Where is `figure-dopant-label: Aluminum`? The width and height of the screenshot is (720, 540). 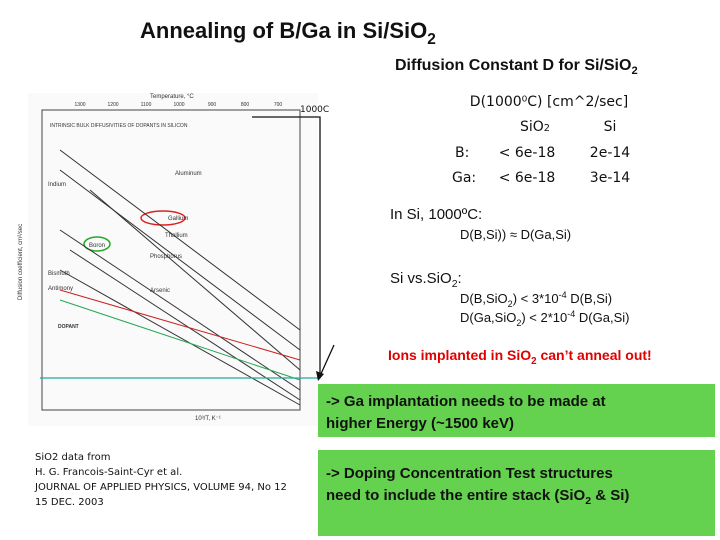 figure-dopant-label: Aluminum is located at coordinates (188, 174).